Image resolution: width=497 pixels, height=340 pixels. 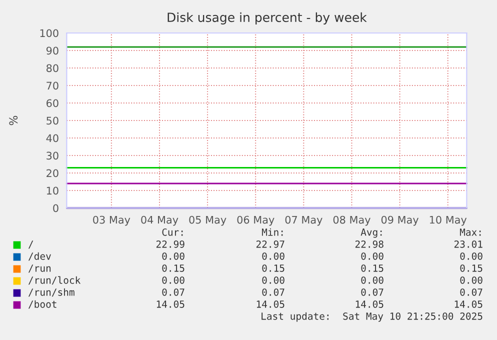 What do you see at coordinates (49, 33) in the screenshot?
I see `y-tick-label: 100` at bounding box center [49, 33].